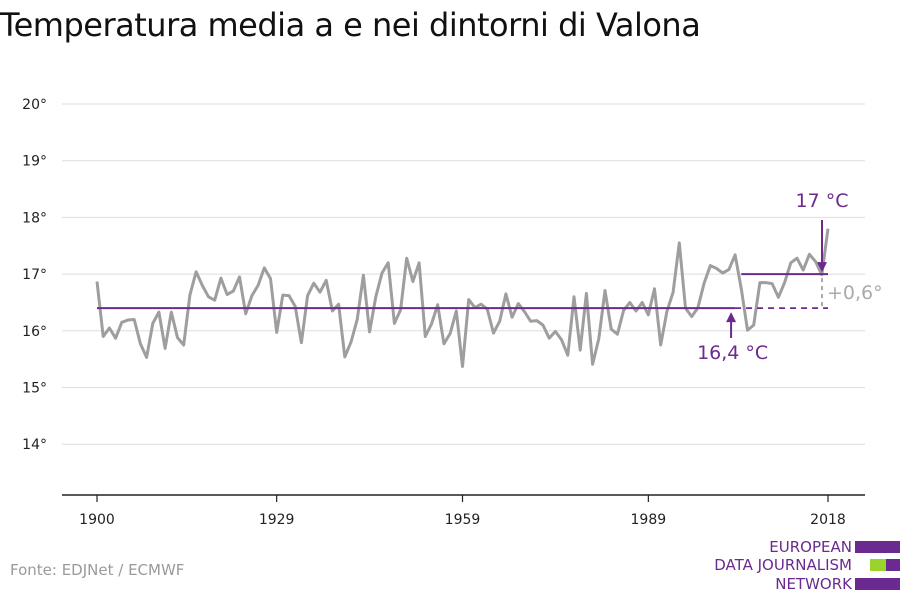  What do you see at coordinates (810, 547) in the screenshot?
I see `logo-line-1: EUROPEAN` at bounding box center [810, 547].